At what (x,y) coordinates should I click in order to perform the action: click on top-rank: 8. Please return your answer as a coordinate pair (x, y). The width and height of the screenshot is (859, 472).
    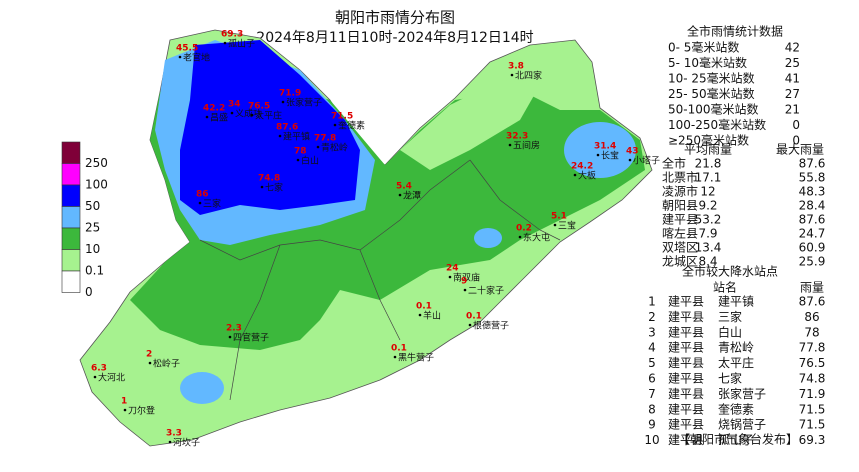
    Looking at the image, I should click on (652, 409).